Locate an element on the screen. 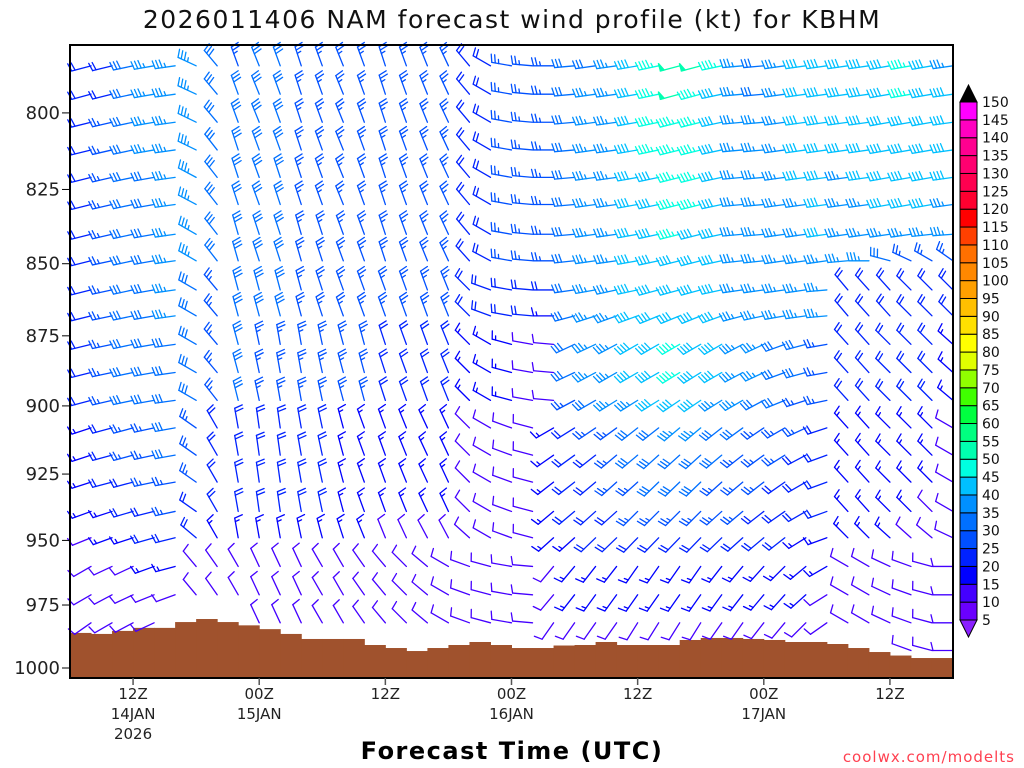  colorbar-label: 80 is located at coordinates (991, 353).